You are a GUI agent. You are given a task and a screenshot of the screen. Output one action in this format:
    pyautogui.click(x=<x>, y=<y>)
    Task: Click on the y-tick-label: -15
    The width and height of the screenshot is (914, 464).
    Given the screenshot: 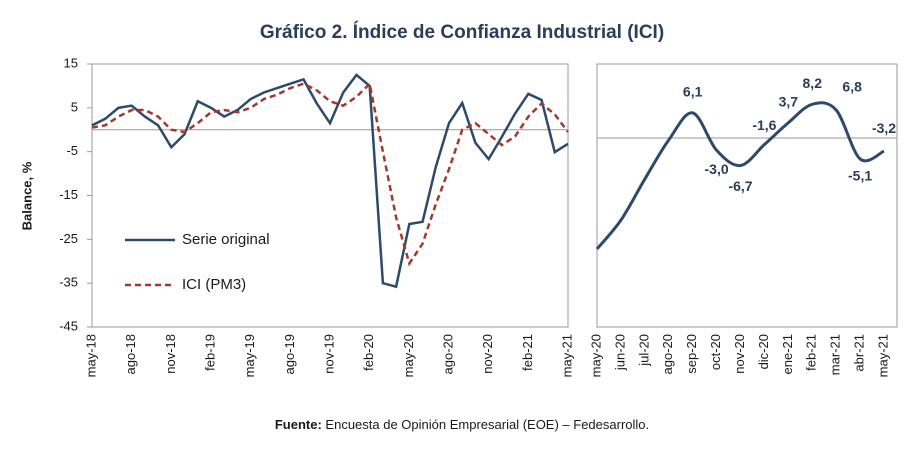 What is the action you would take?
    pyautogui.click(x=68, y=194)
    